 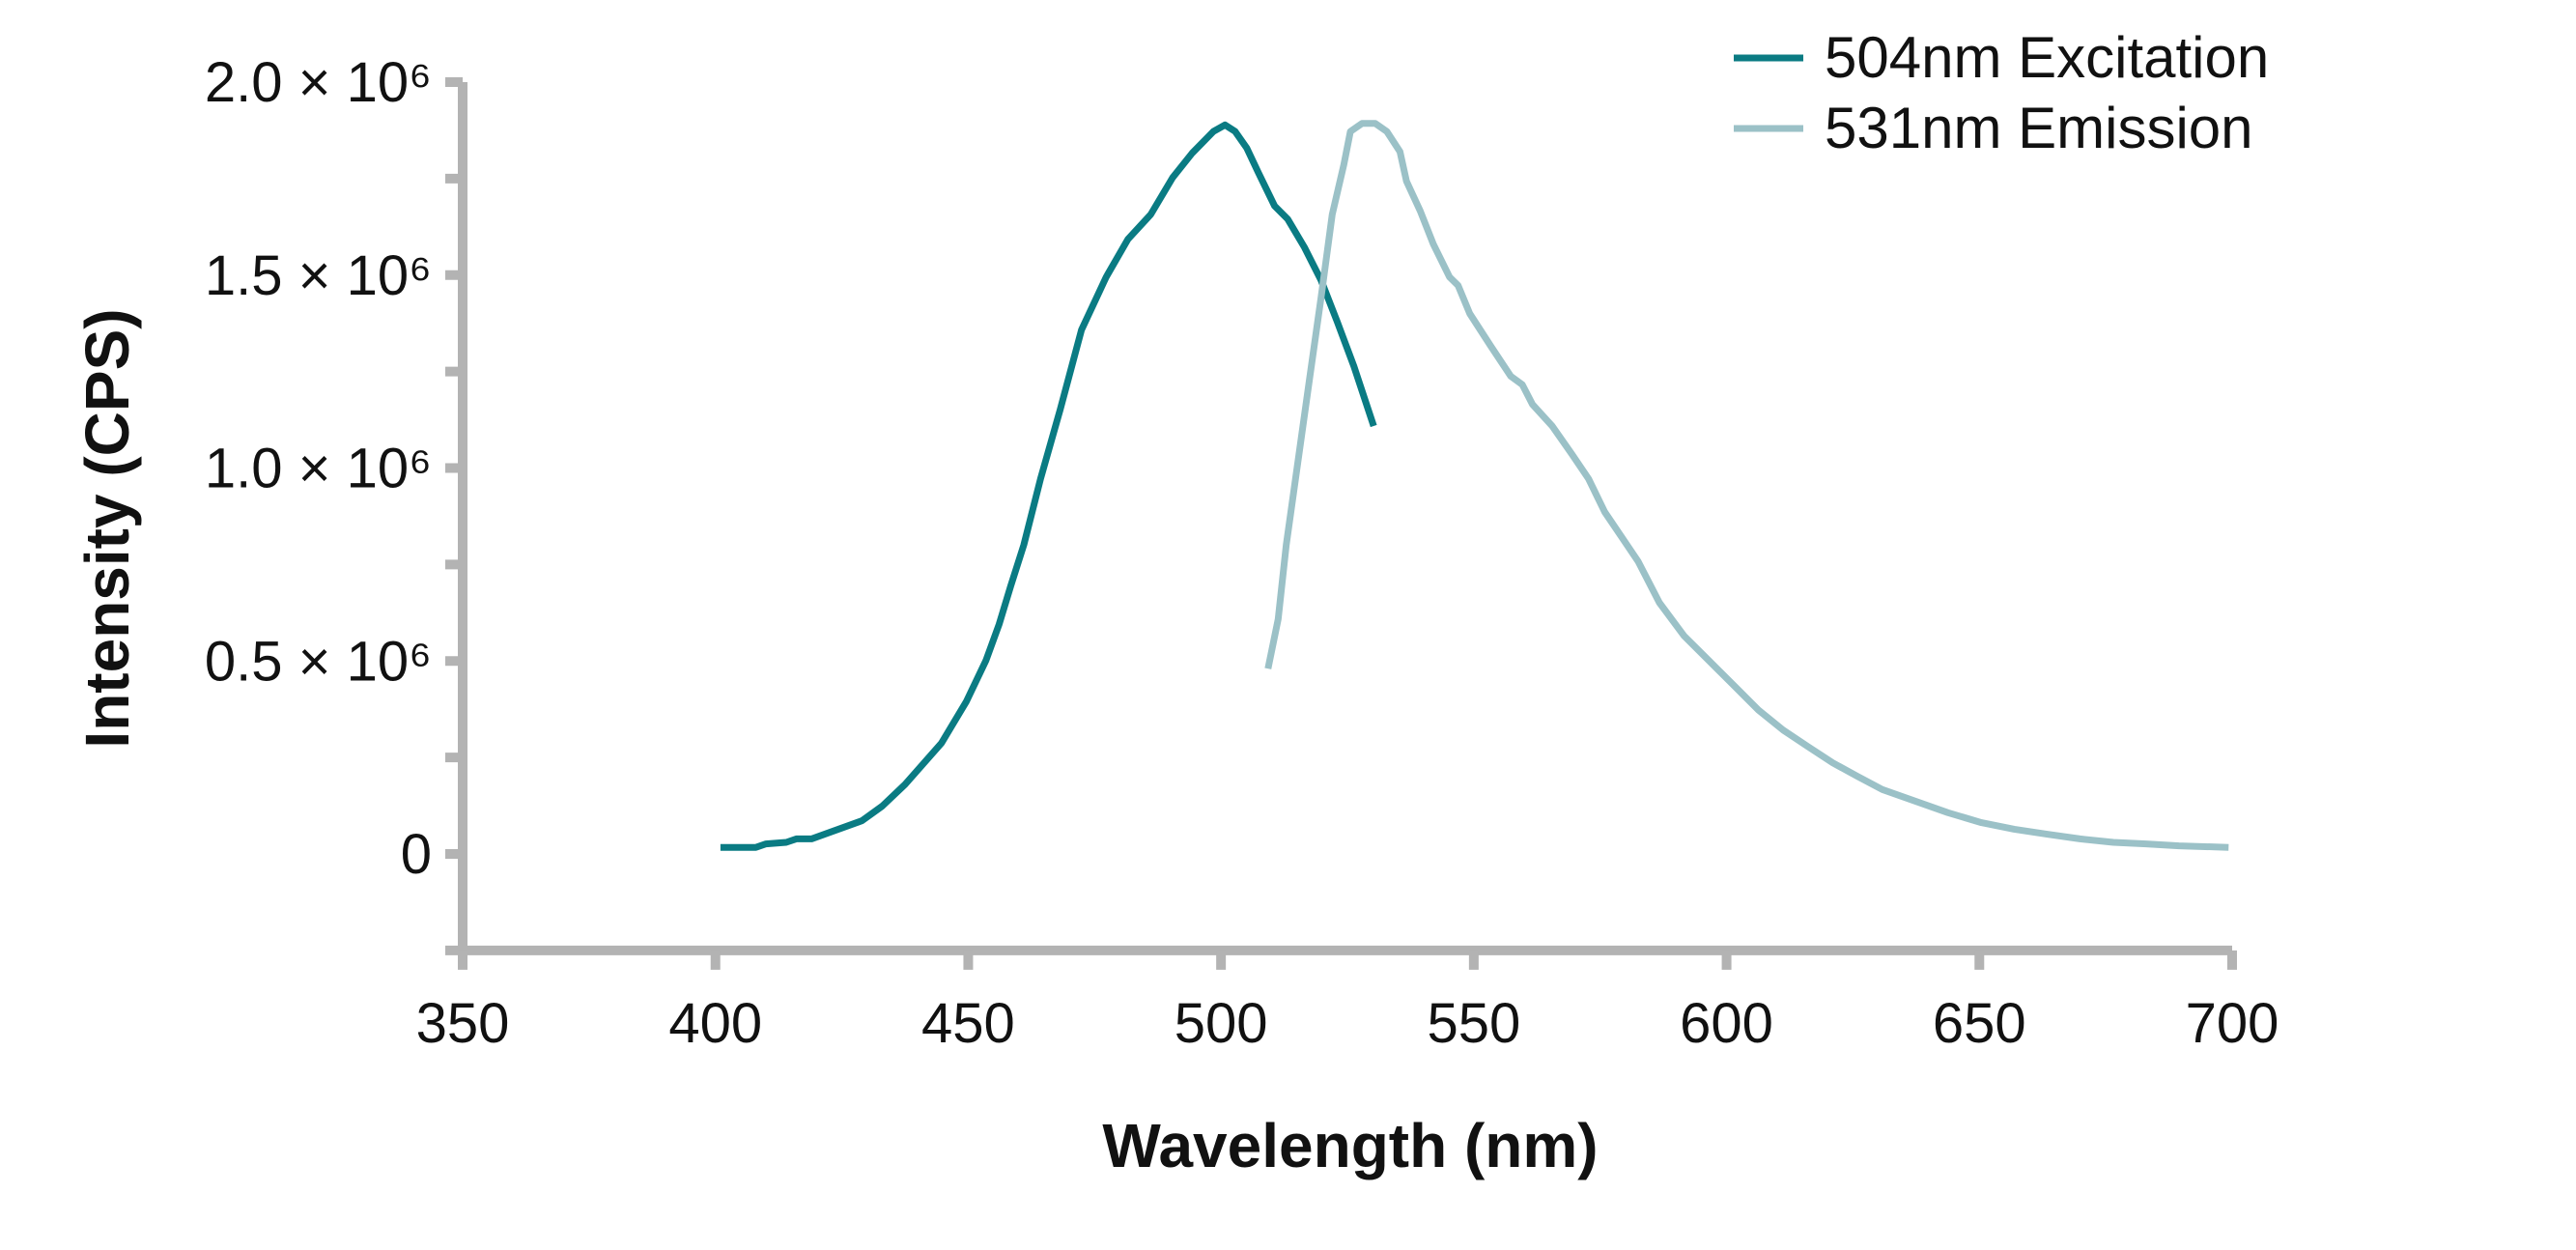 I want to click on x-tick-label: 650, so click(x=1980, y=1023).